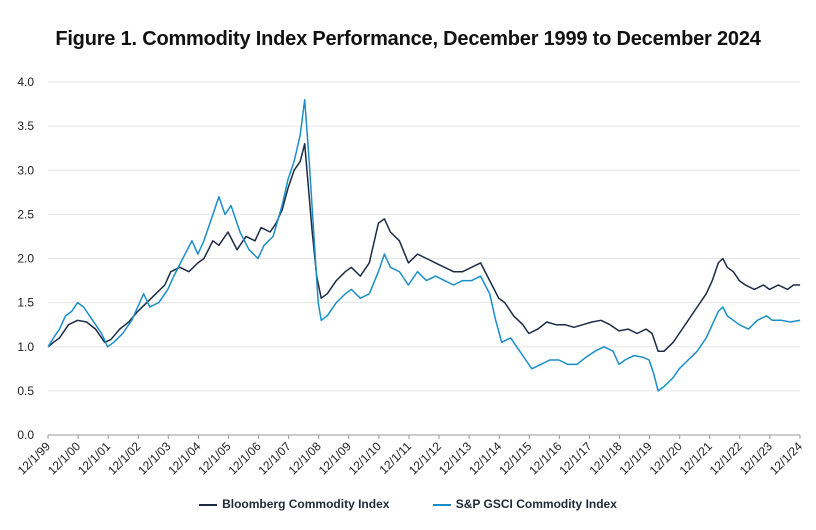  Describe the element at coordinates (545, 458) in the screenshot. I see `x-tick-label: 12/1/16` at that location.